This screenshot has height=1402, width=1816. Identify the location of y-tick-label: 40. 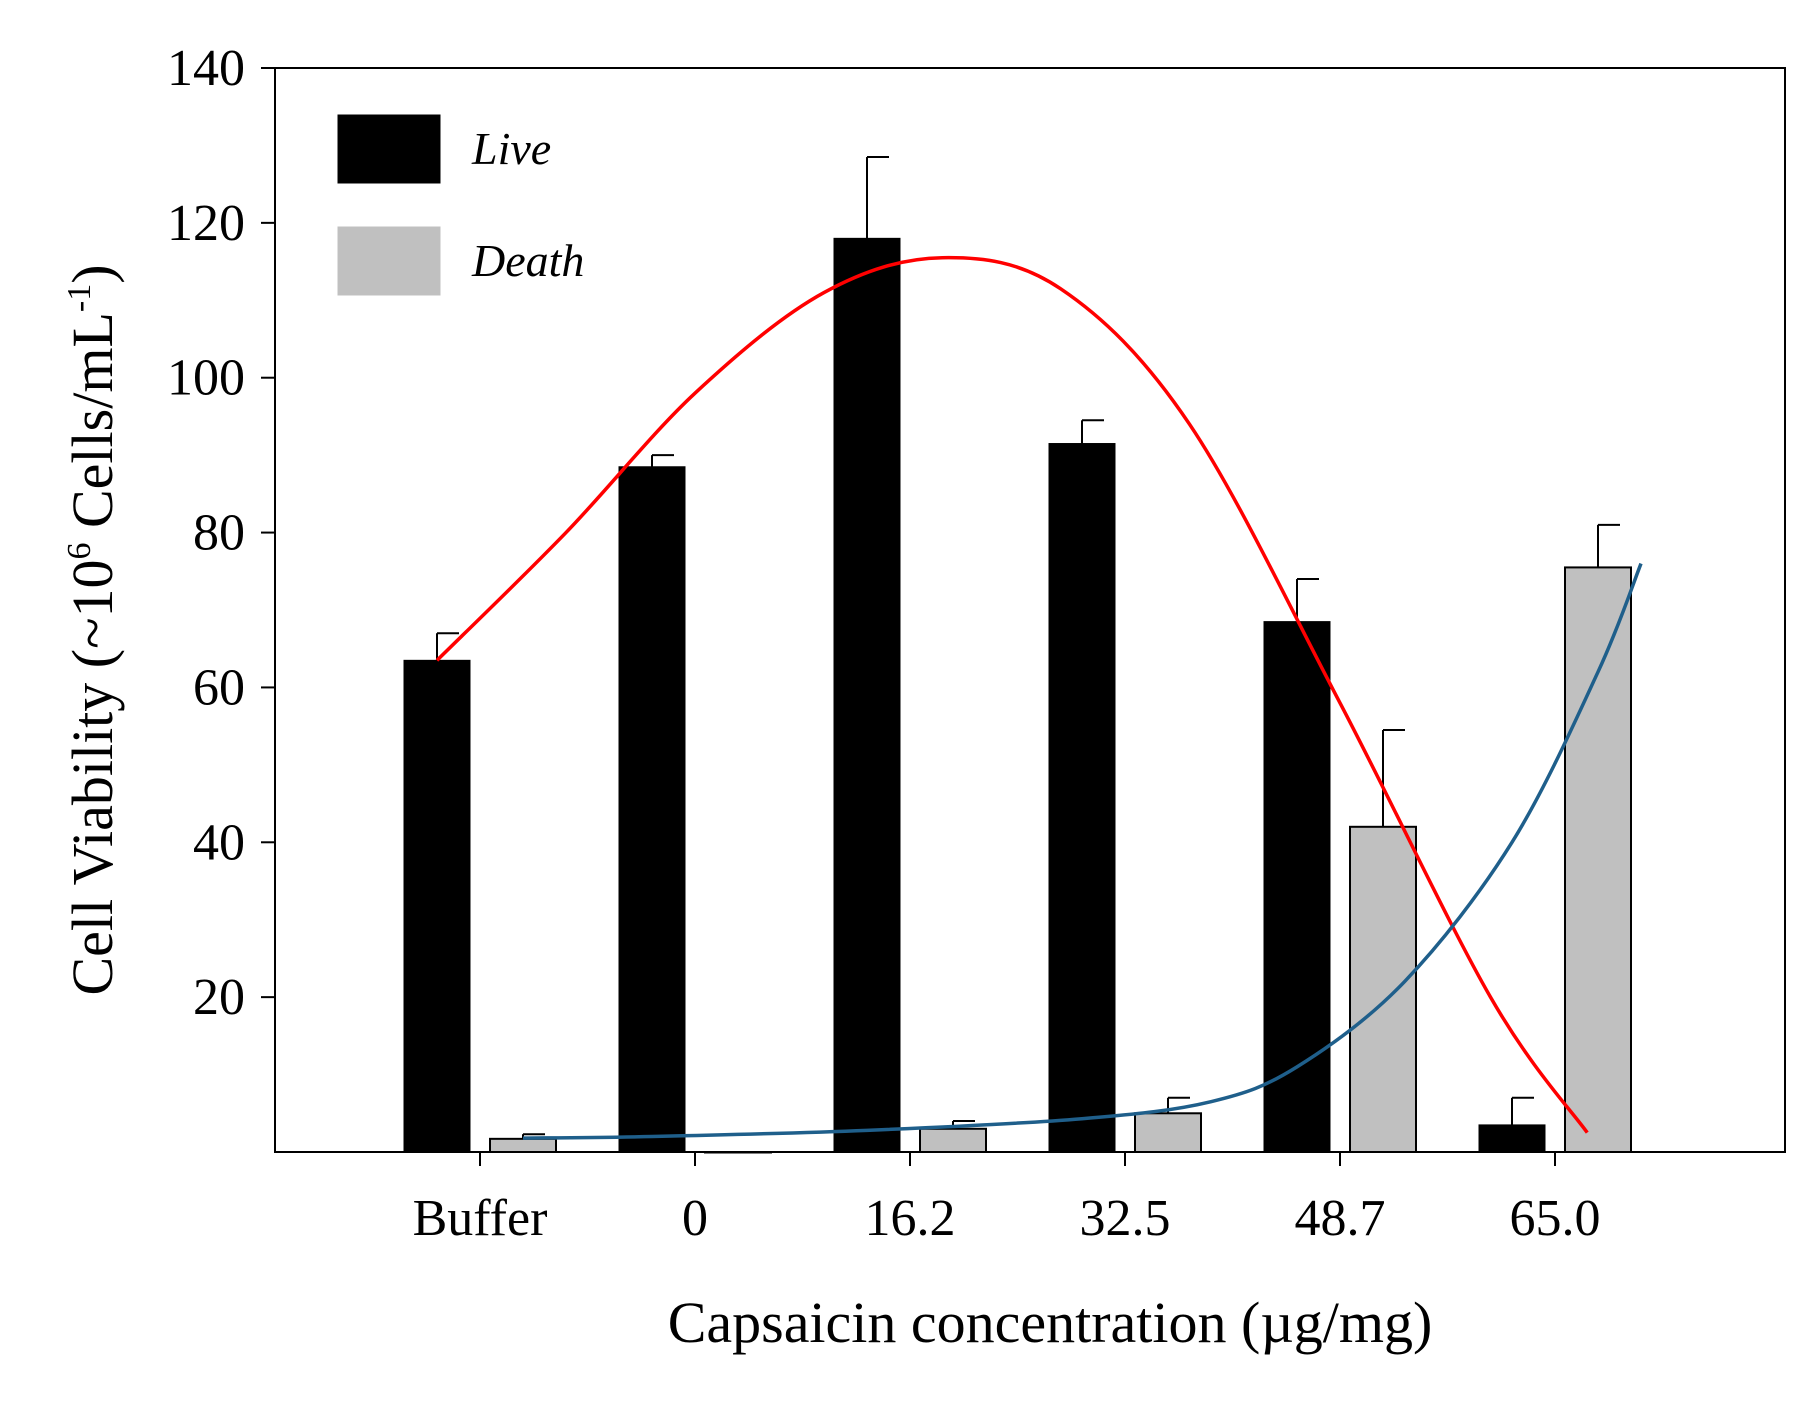
(219, 842).